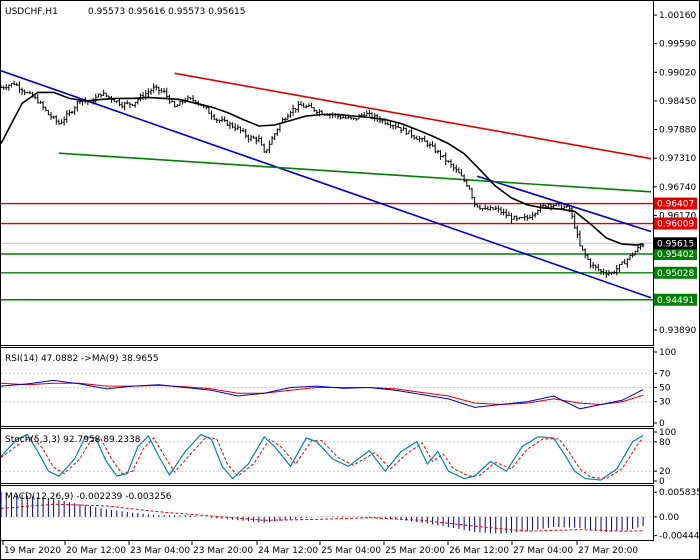  I want to click on price-tick-label: 0.96740, so click(677, 188).